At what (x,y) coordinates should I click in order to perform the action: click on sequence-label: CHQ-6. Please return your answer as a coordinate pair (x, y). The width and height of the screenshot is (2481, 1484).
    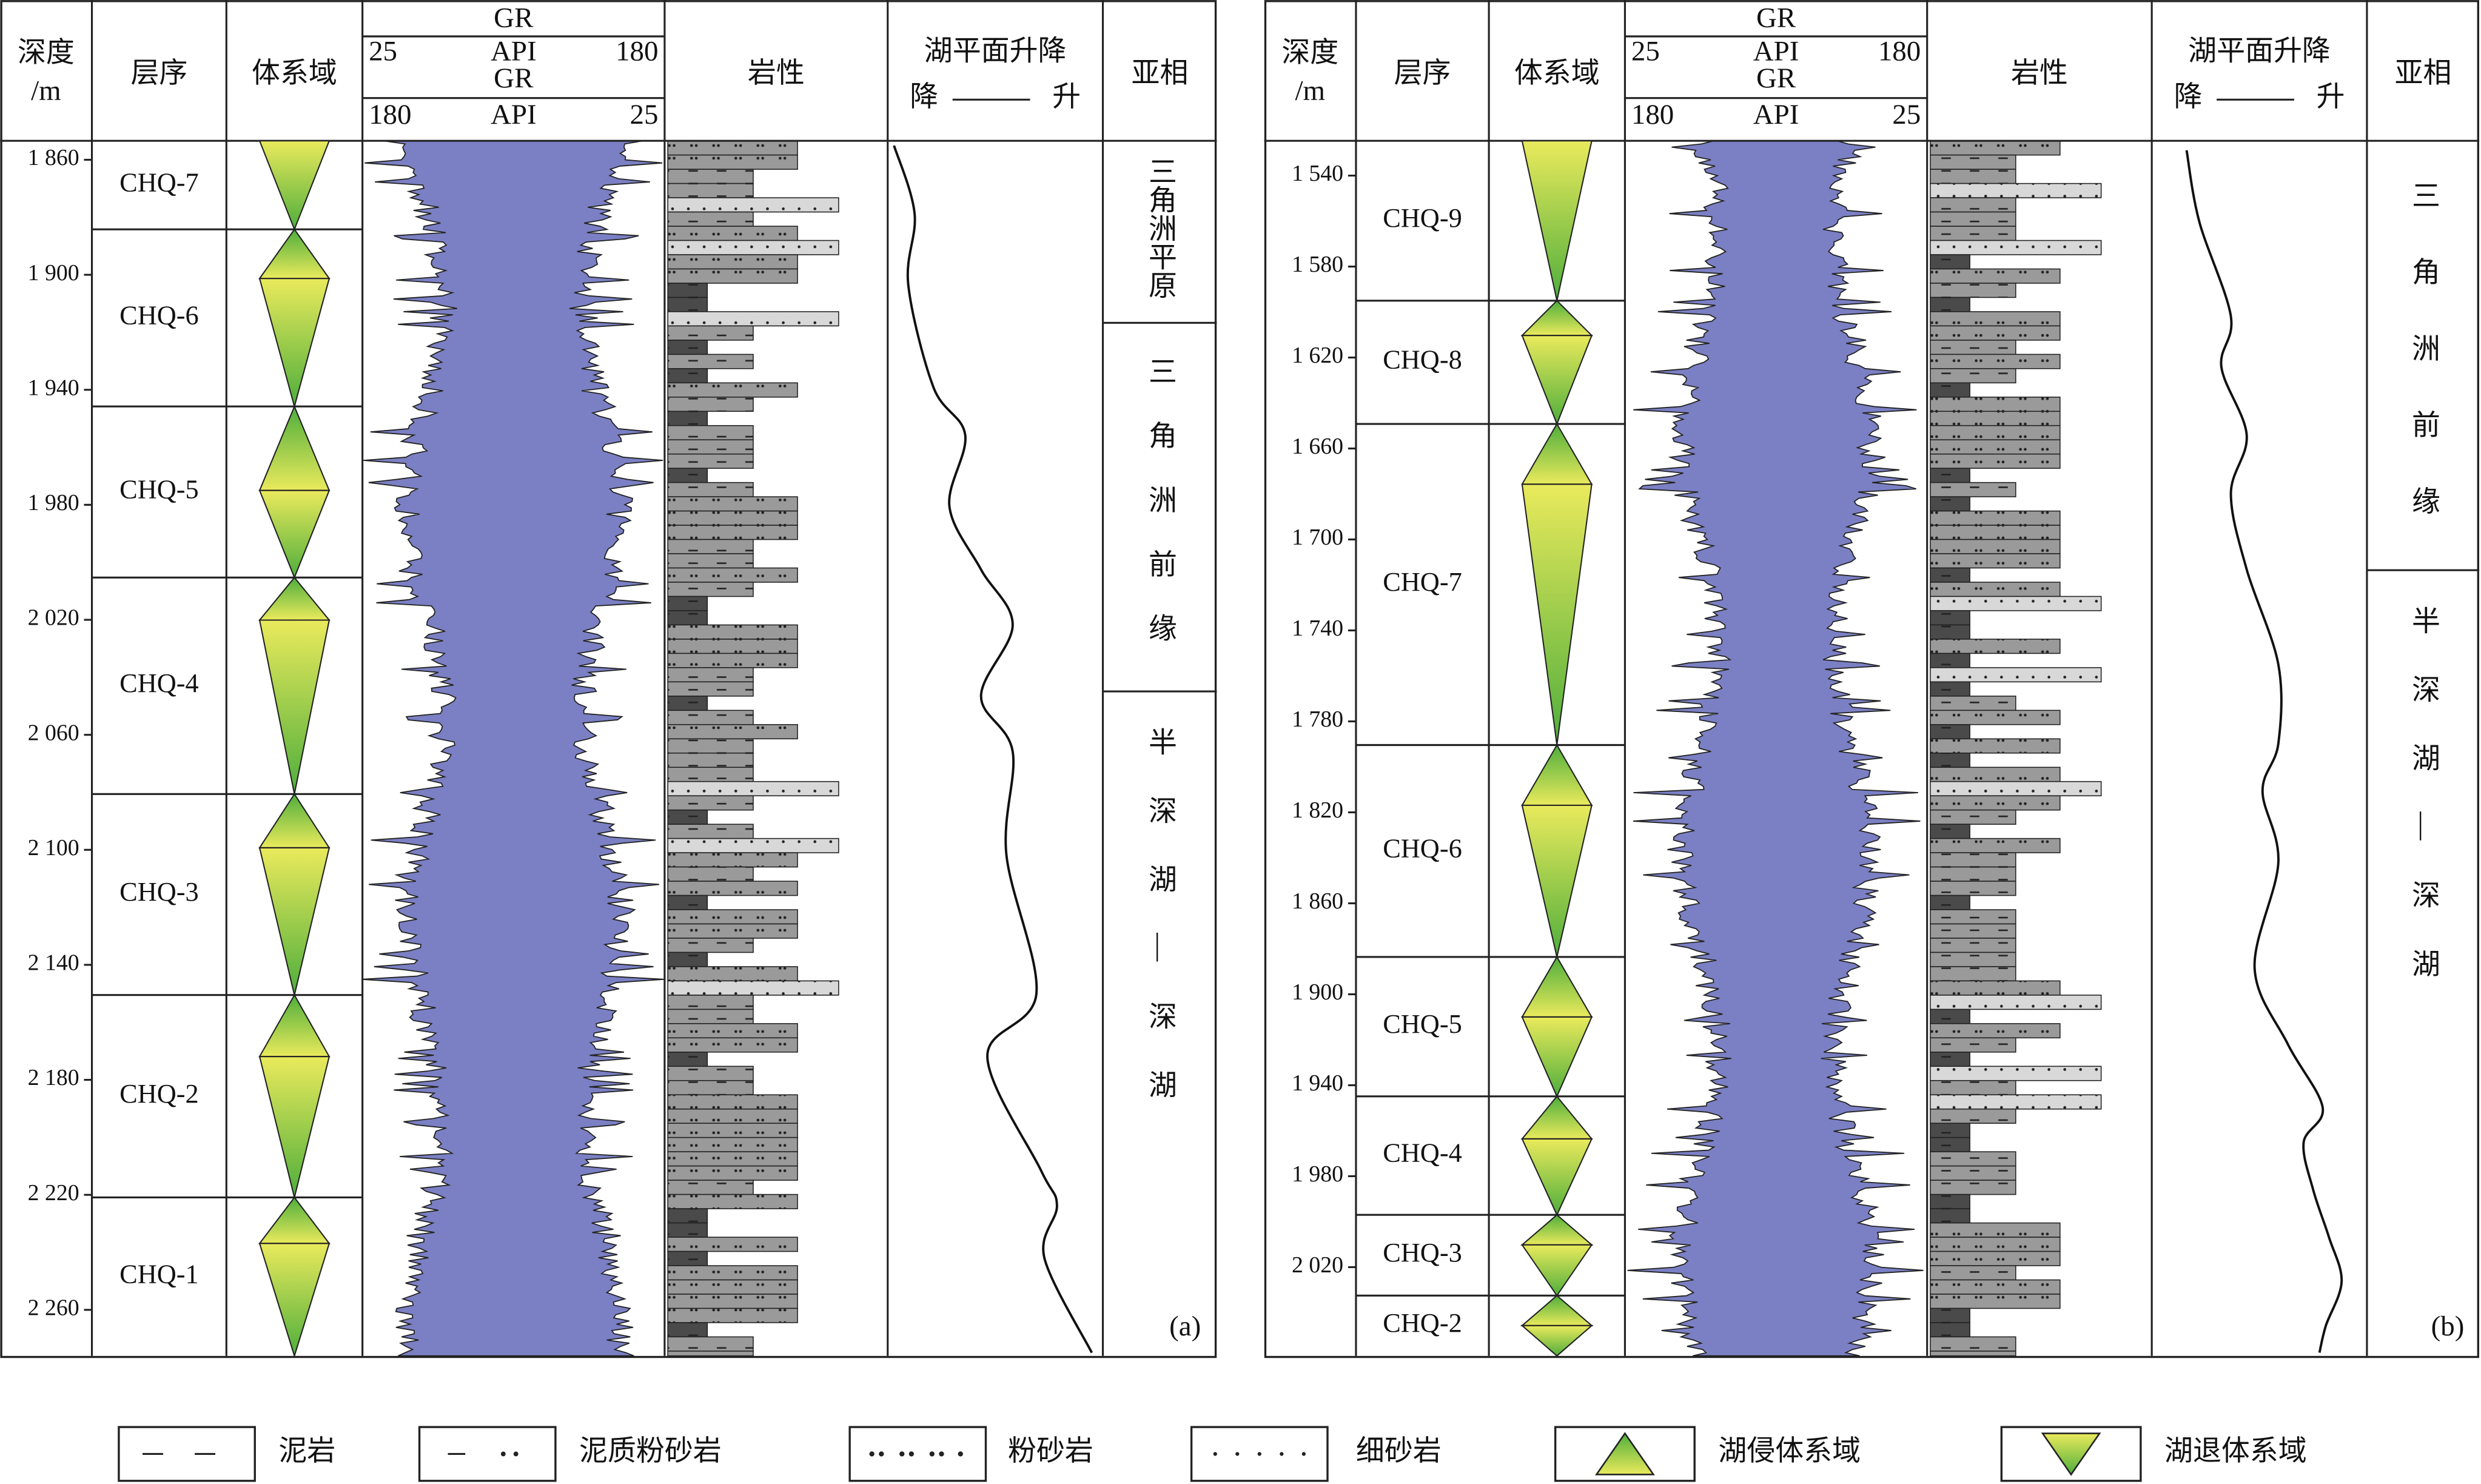
    Looking at the image, I should click on (159, 315).